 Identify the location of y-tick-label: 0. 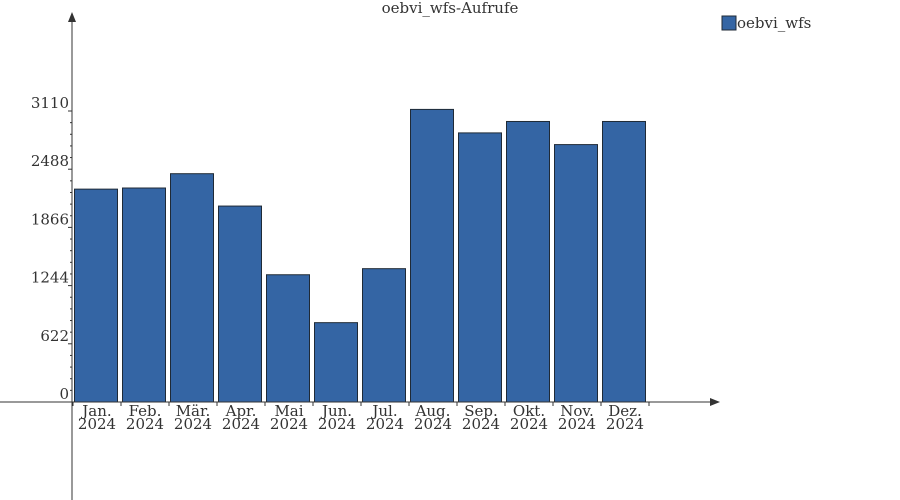
(64, 394).